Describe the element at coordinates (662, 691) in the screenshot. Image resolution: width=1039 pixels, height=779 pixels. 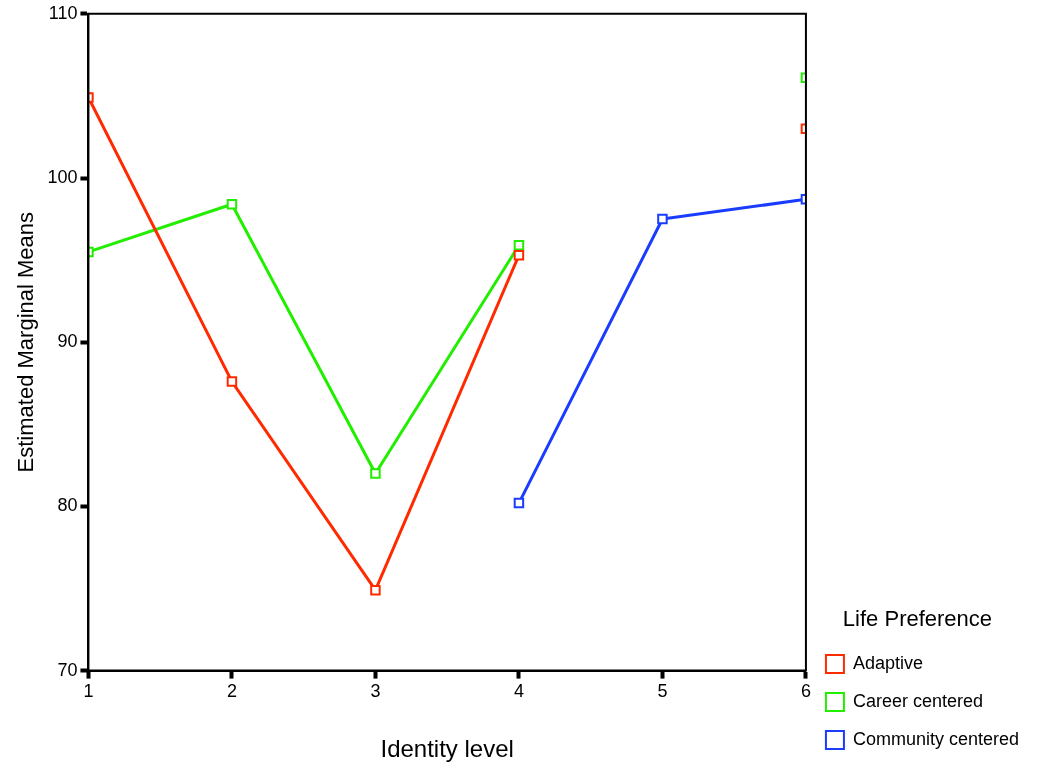
I see `x-tick-label: 5` at that location.